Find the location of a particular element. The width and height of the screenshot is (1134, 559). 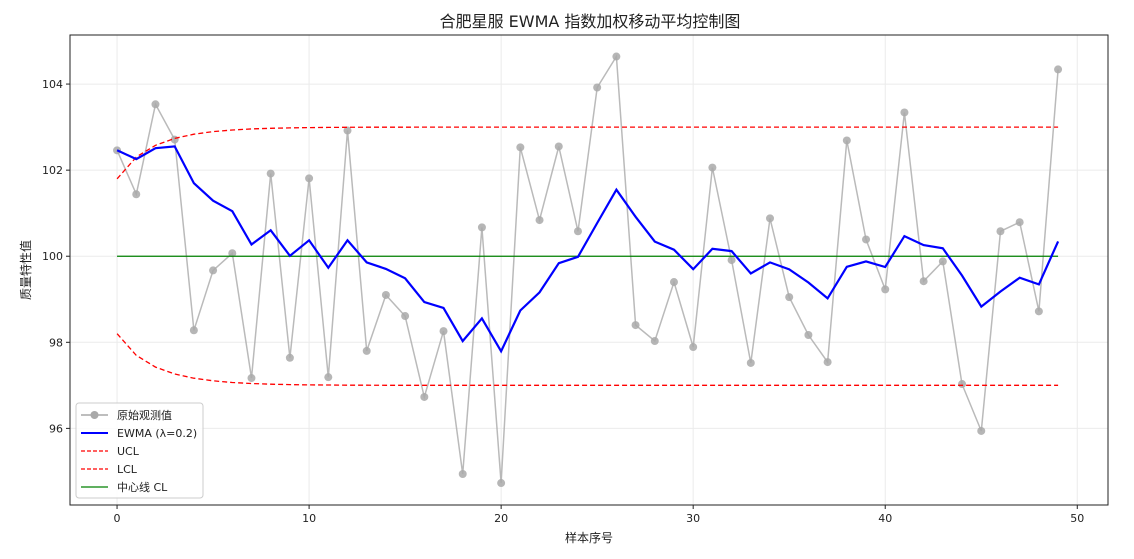

lcl-line is located at coordinates (587, 359).